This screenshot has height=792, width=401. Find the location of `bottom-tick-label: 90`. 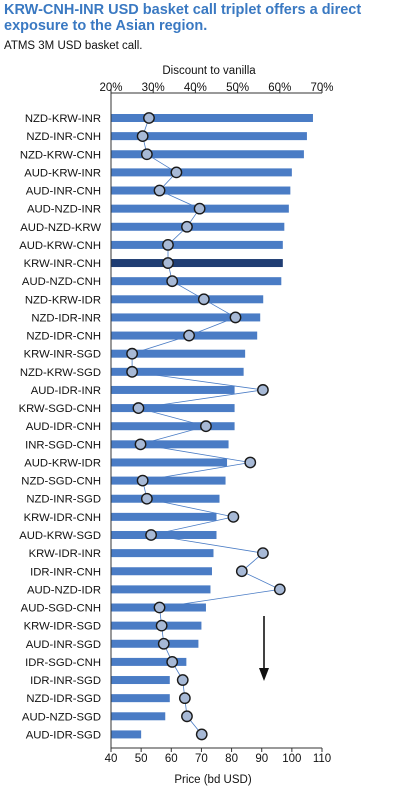

bottom-tick-label: 90 is located at coordinates (261, 759).